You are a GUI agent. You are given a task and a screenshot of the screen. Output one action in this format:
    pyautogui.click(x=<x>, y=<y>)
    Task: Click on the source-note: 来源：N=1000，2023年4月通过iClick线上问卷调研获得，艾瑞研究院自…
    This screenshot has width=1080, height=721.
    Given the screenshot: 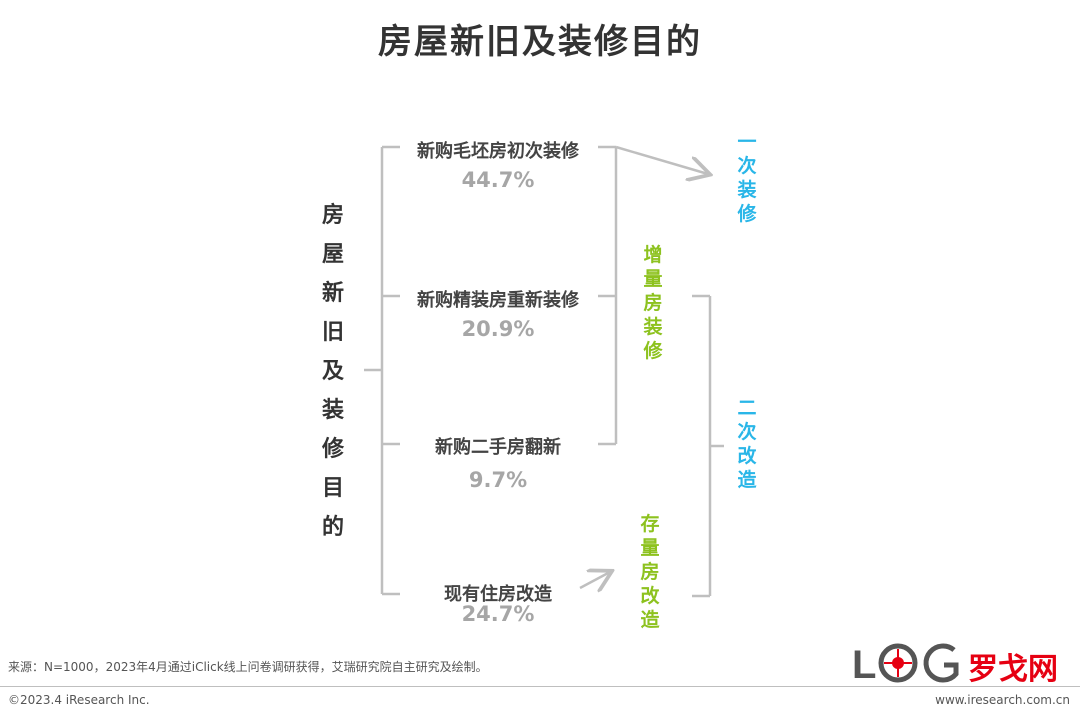 What is the action you would take?
    pyautogui.click(x=248, y=667)
    